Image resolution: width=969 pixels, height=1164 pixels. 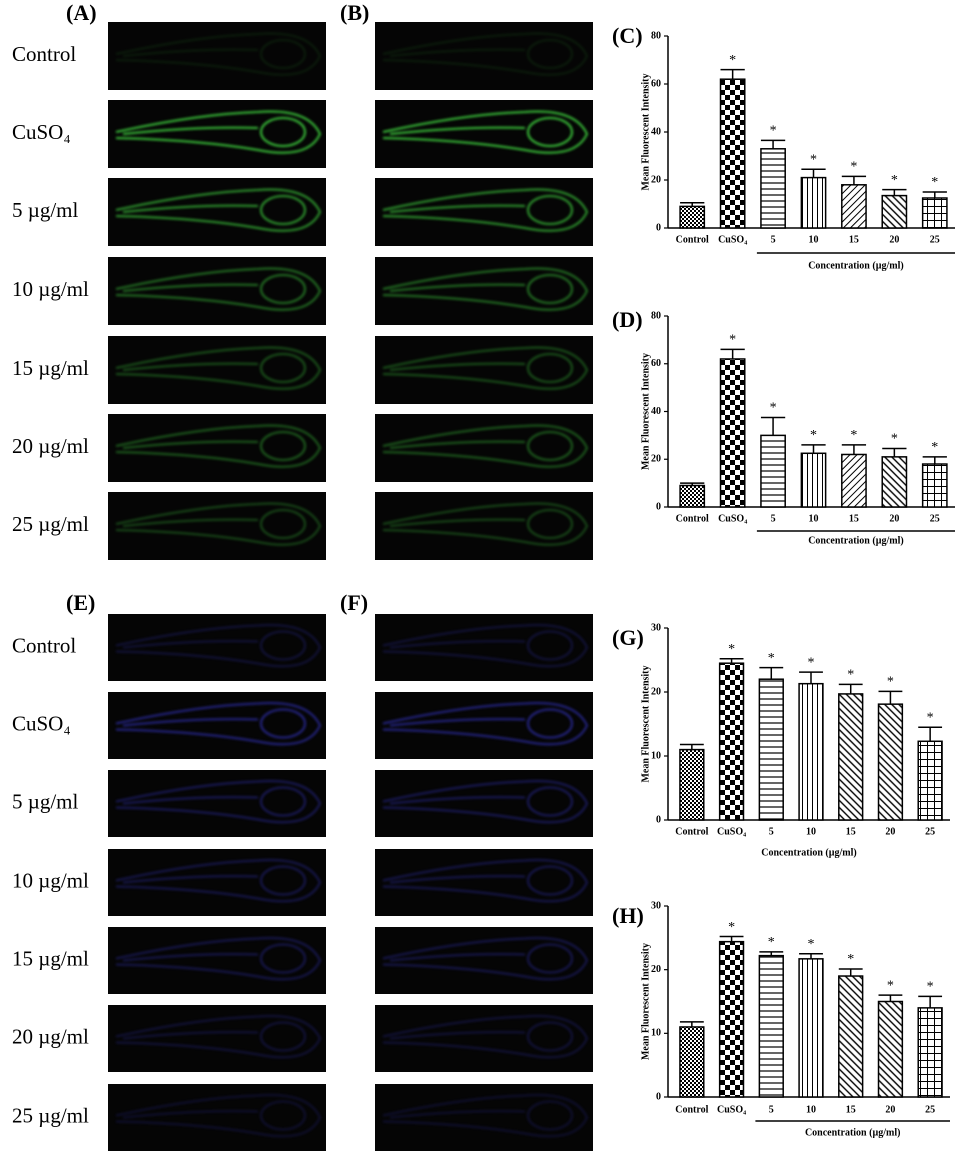 I want to click on panel-label: (C), so click(x=627, y=35).